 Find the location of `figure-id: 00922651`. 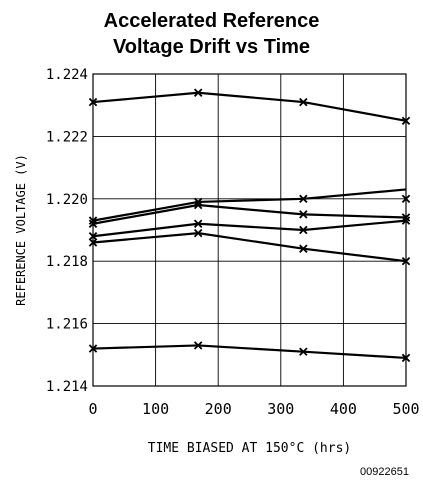

figure-id: 00922651 is located at coordinates (384, 472).